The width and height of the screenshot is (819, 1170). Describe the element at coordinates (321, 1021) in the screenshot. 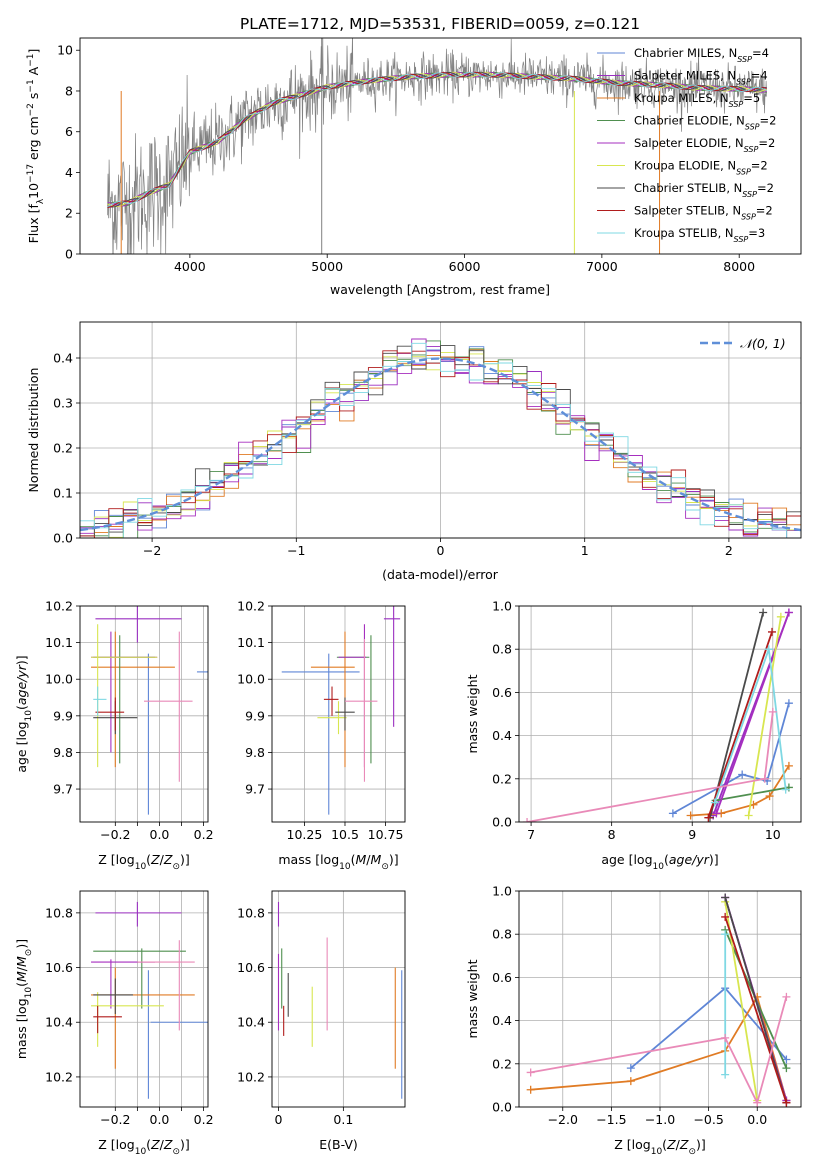

I see `mass_vs_EBV-panel: 0 0.1 10.2 10.4 10.6 10.8 E(B-V)` at that location.